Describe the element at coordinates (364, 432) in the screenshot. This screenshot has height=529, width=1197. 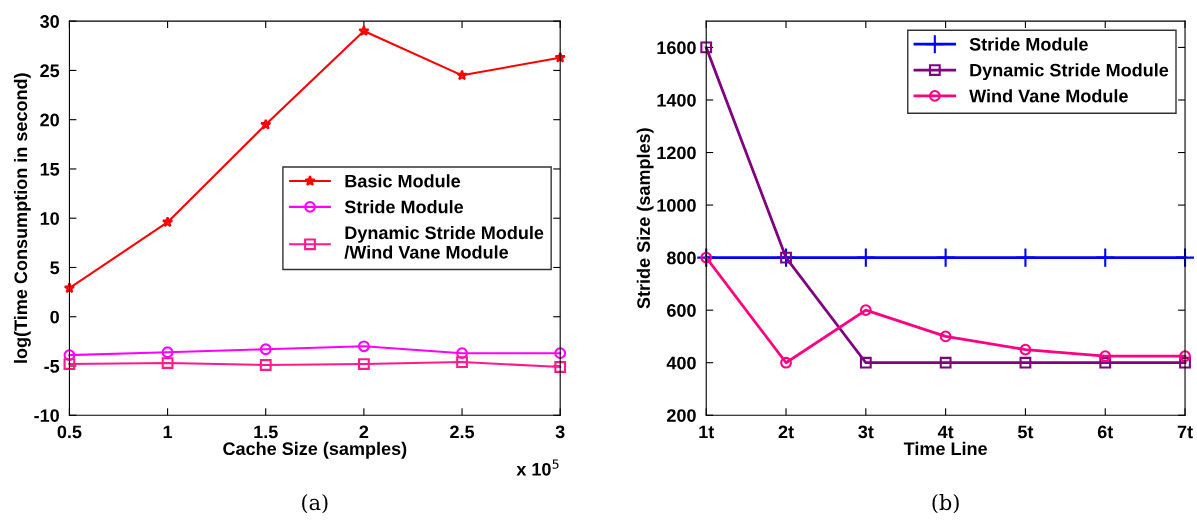
I see `x-tick-label: 2` at that location.